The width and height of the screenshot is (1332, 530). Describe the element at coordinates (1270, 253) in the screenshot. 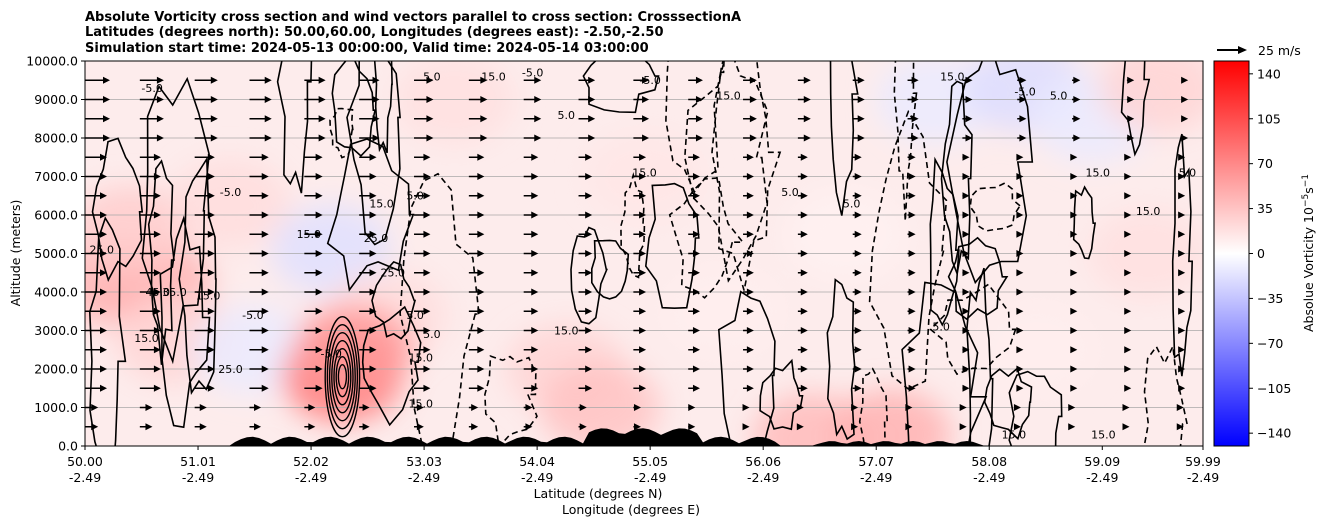

I see `colorbar-ticks: 140 105 70 35 0 −35 −70 −105 −140` at that location.